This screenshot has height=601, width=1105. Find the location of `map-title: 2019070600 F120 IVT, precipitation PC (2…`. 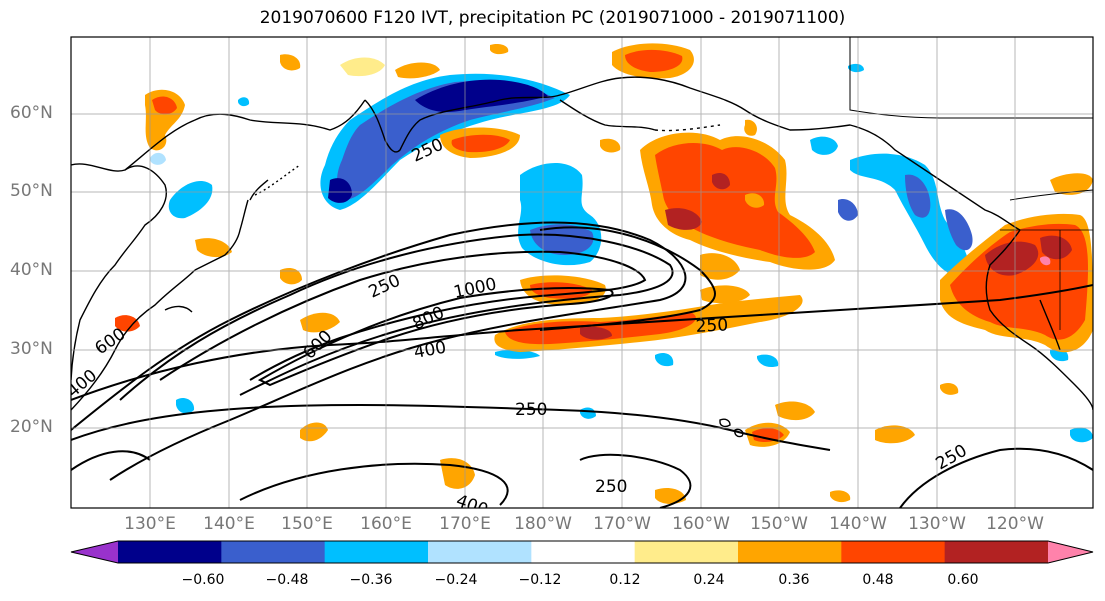

map-title: 2019070600 F120 IVT, precipitation PC (2… is located at coordinates (552, 18).